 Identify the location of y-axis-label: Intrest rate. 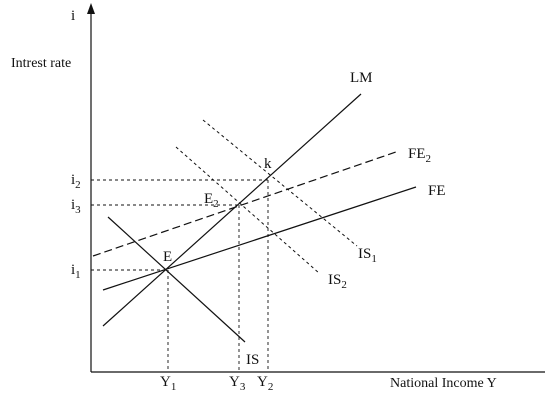
(41, 63).